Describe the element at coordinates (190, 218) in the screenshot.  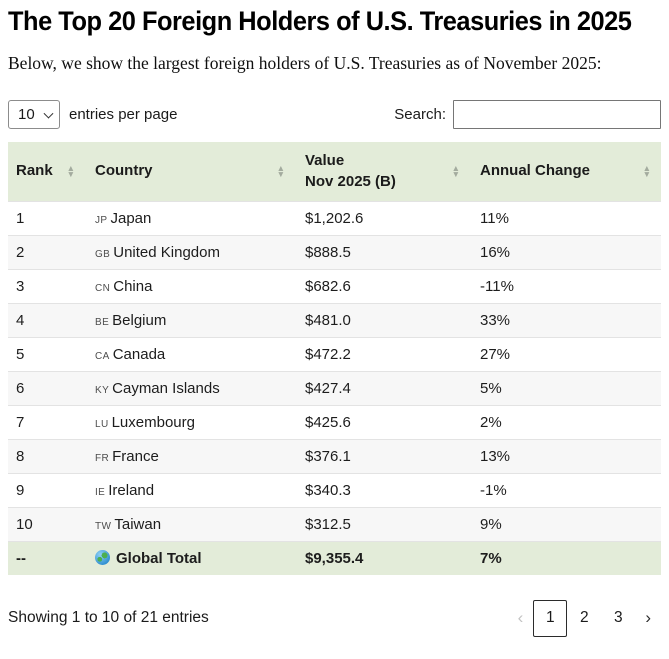
I see `country-cell: JP Japan` at that location.